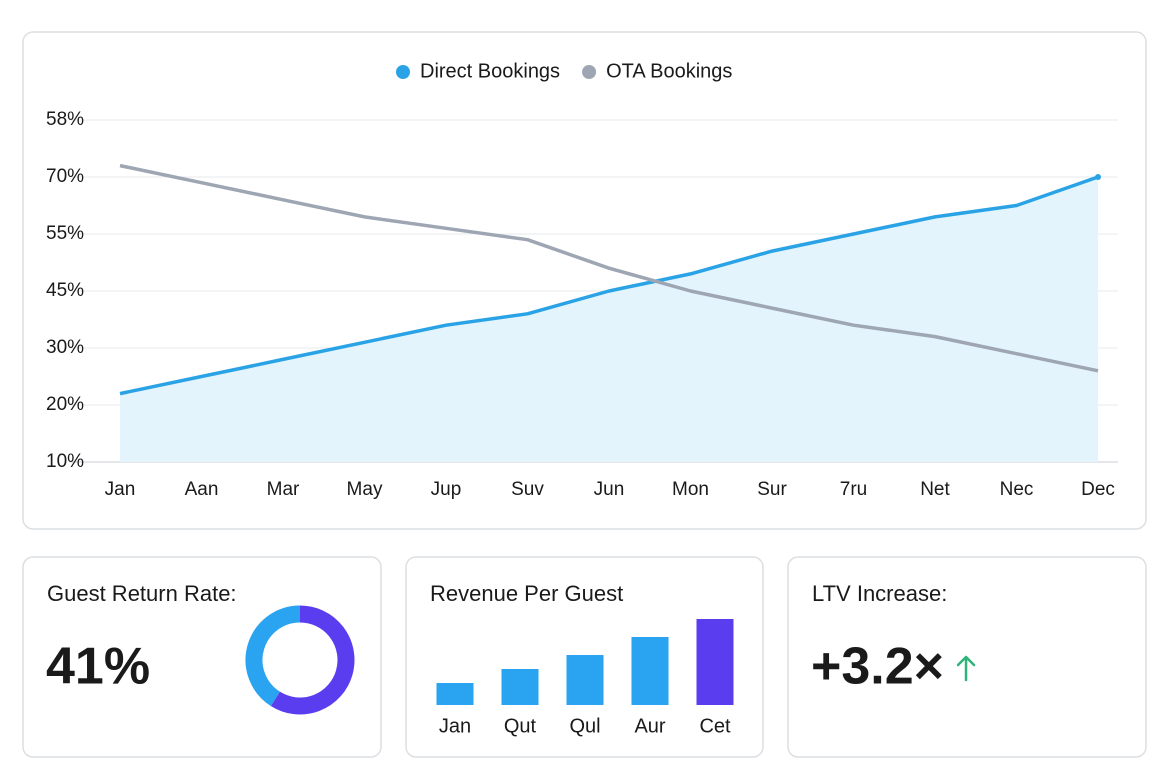  I want to click on x-tick-label: Suv, so click(527, 489).